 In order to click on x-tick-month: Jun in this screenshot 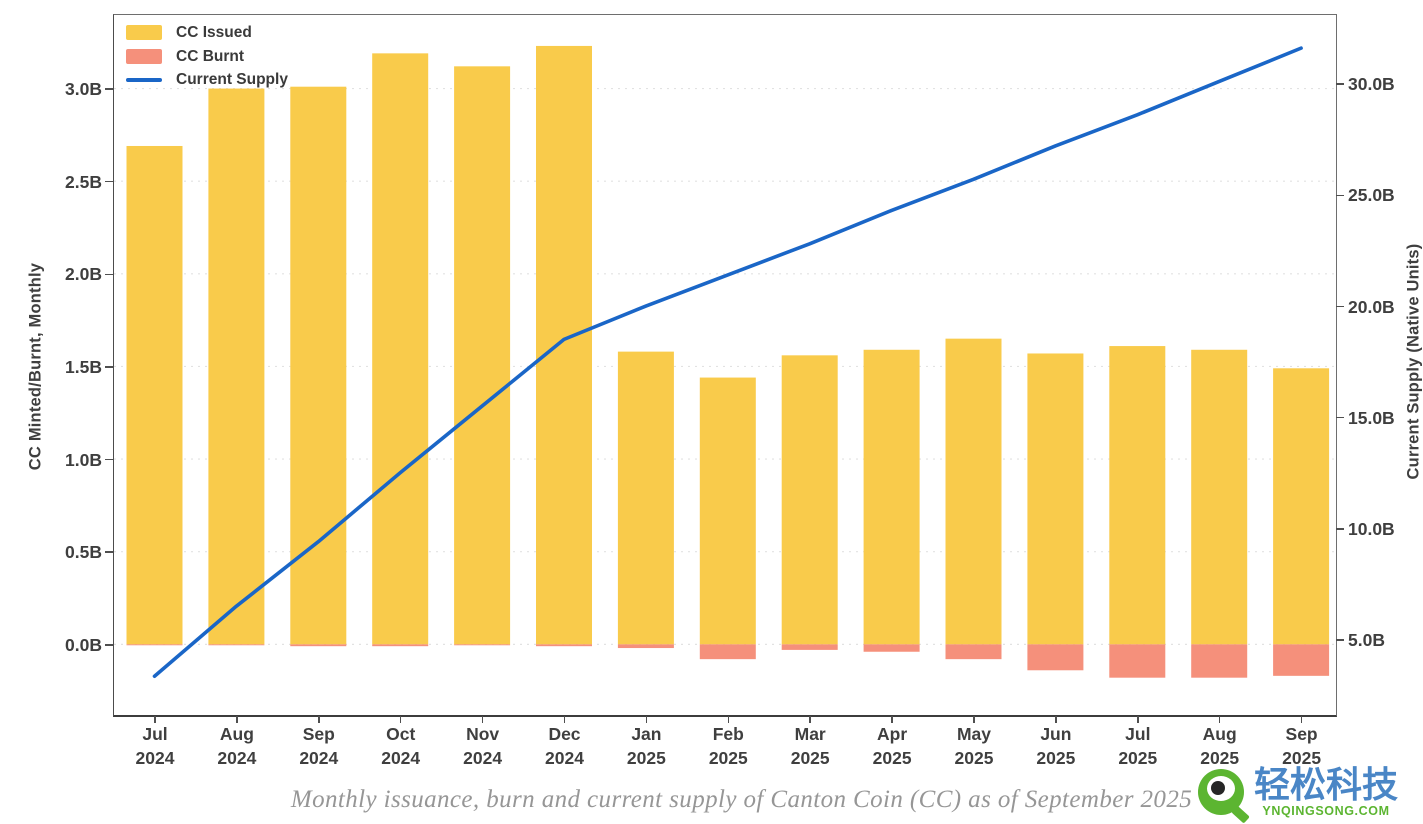, I will do `click(1056, 735)`.